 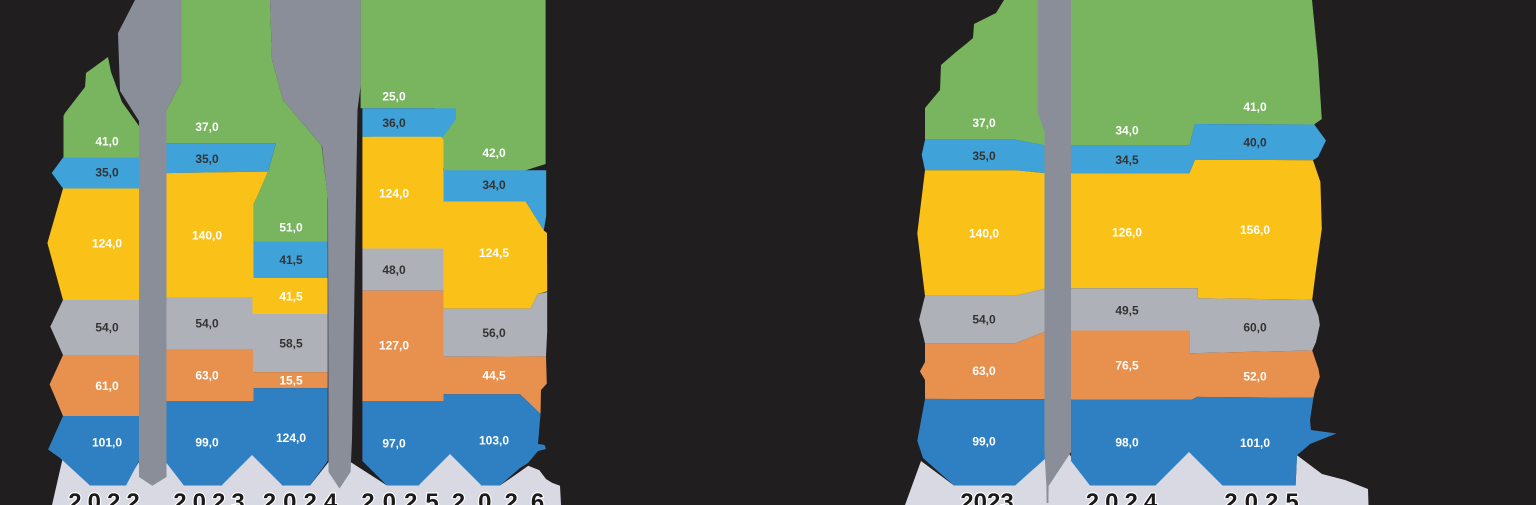 I want to click on svg-text: 51,0, so click(x=291, y=228).